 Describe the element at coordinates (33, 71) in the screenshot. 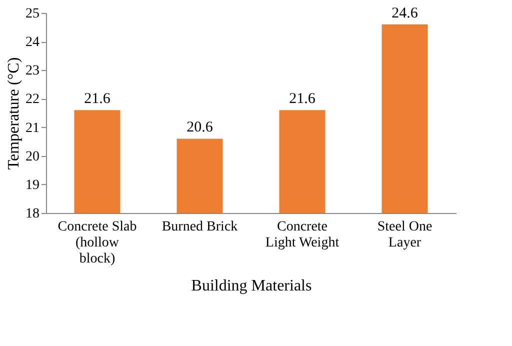

I see `y-tick-label: 23` at that location.